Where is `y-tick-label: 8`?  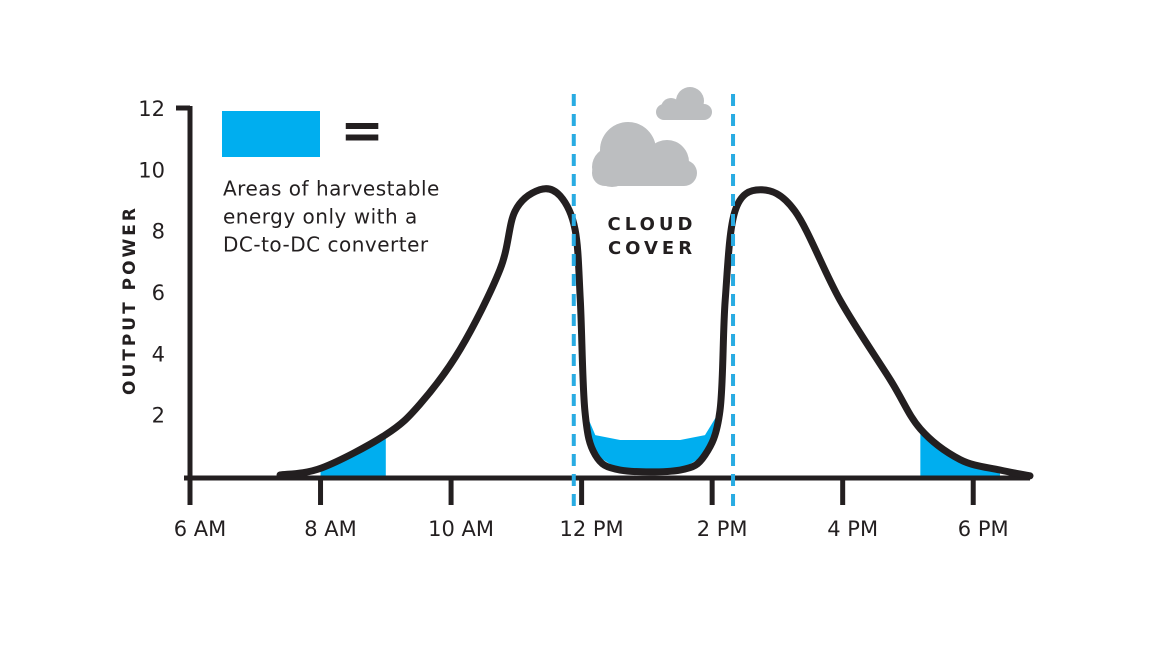
y-tick-label: 8 is located at coordinates (158, 232).